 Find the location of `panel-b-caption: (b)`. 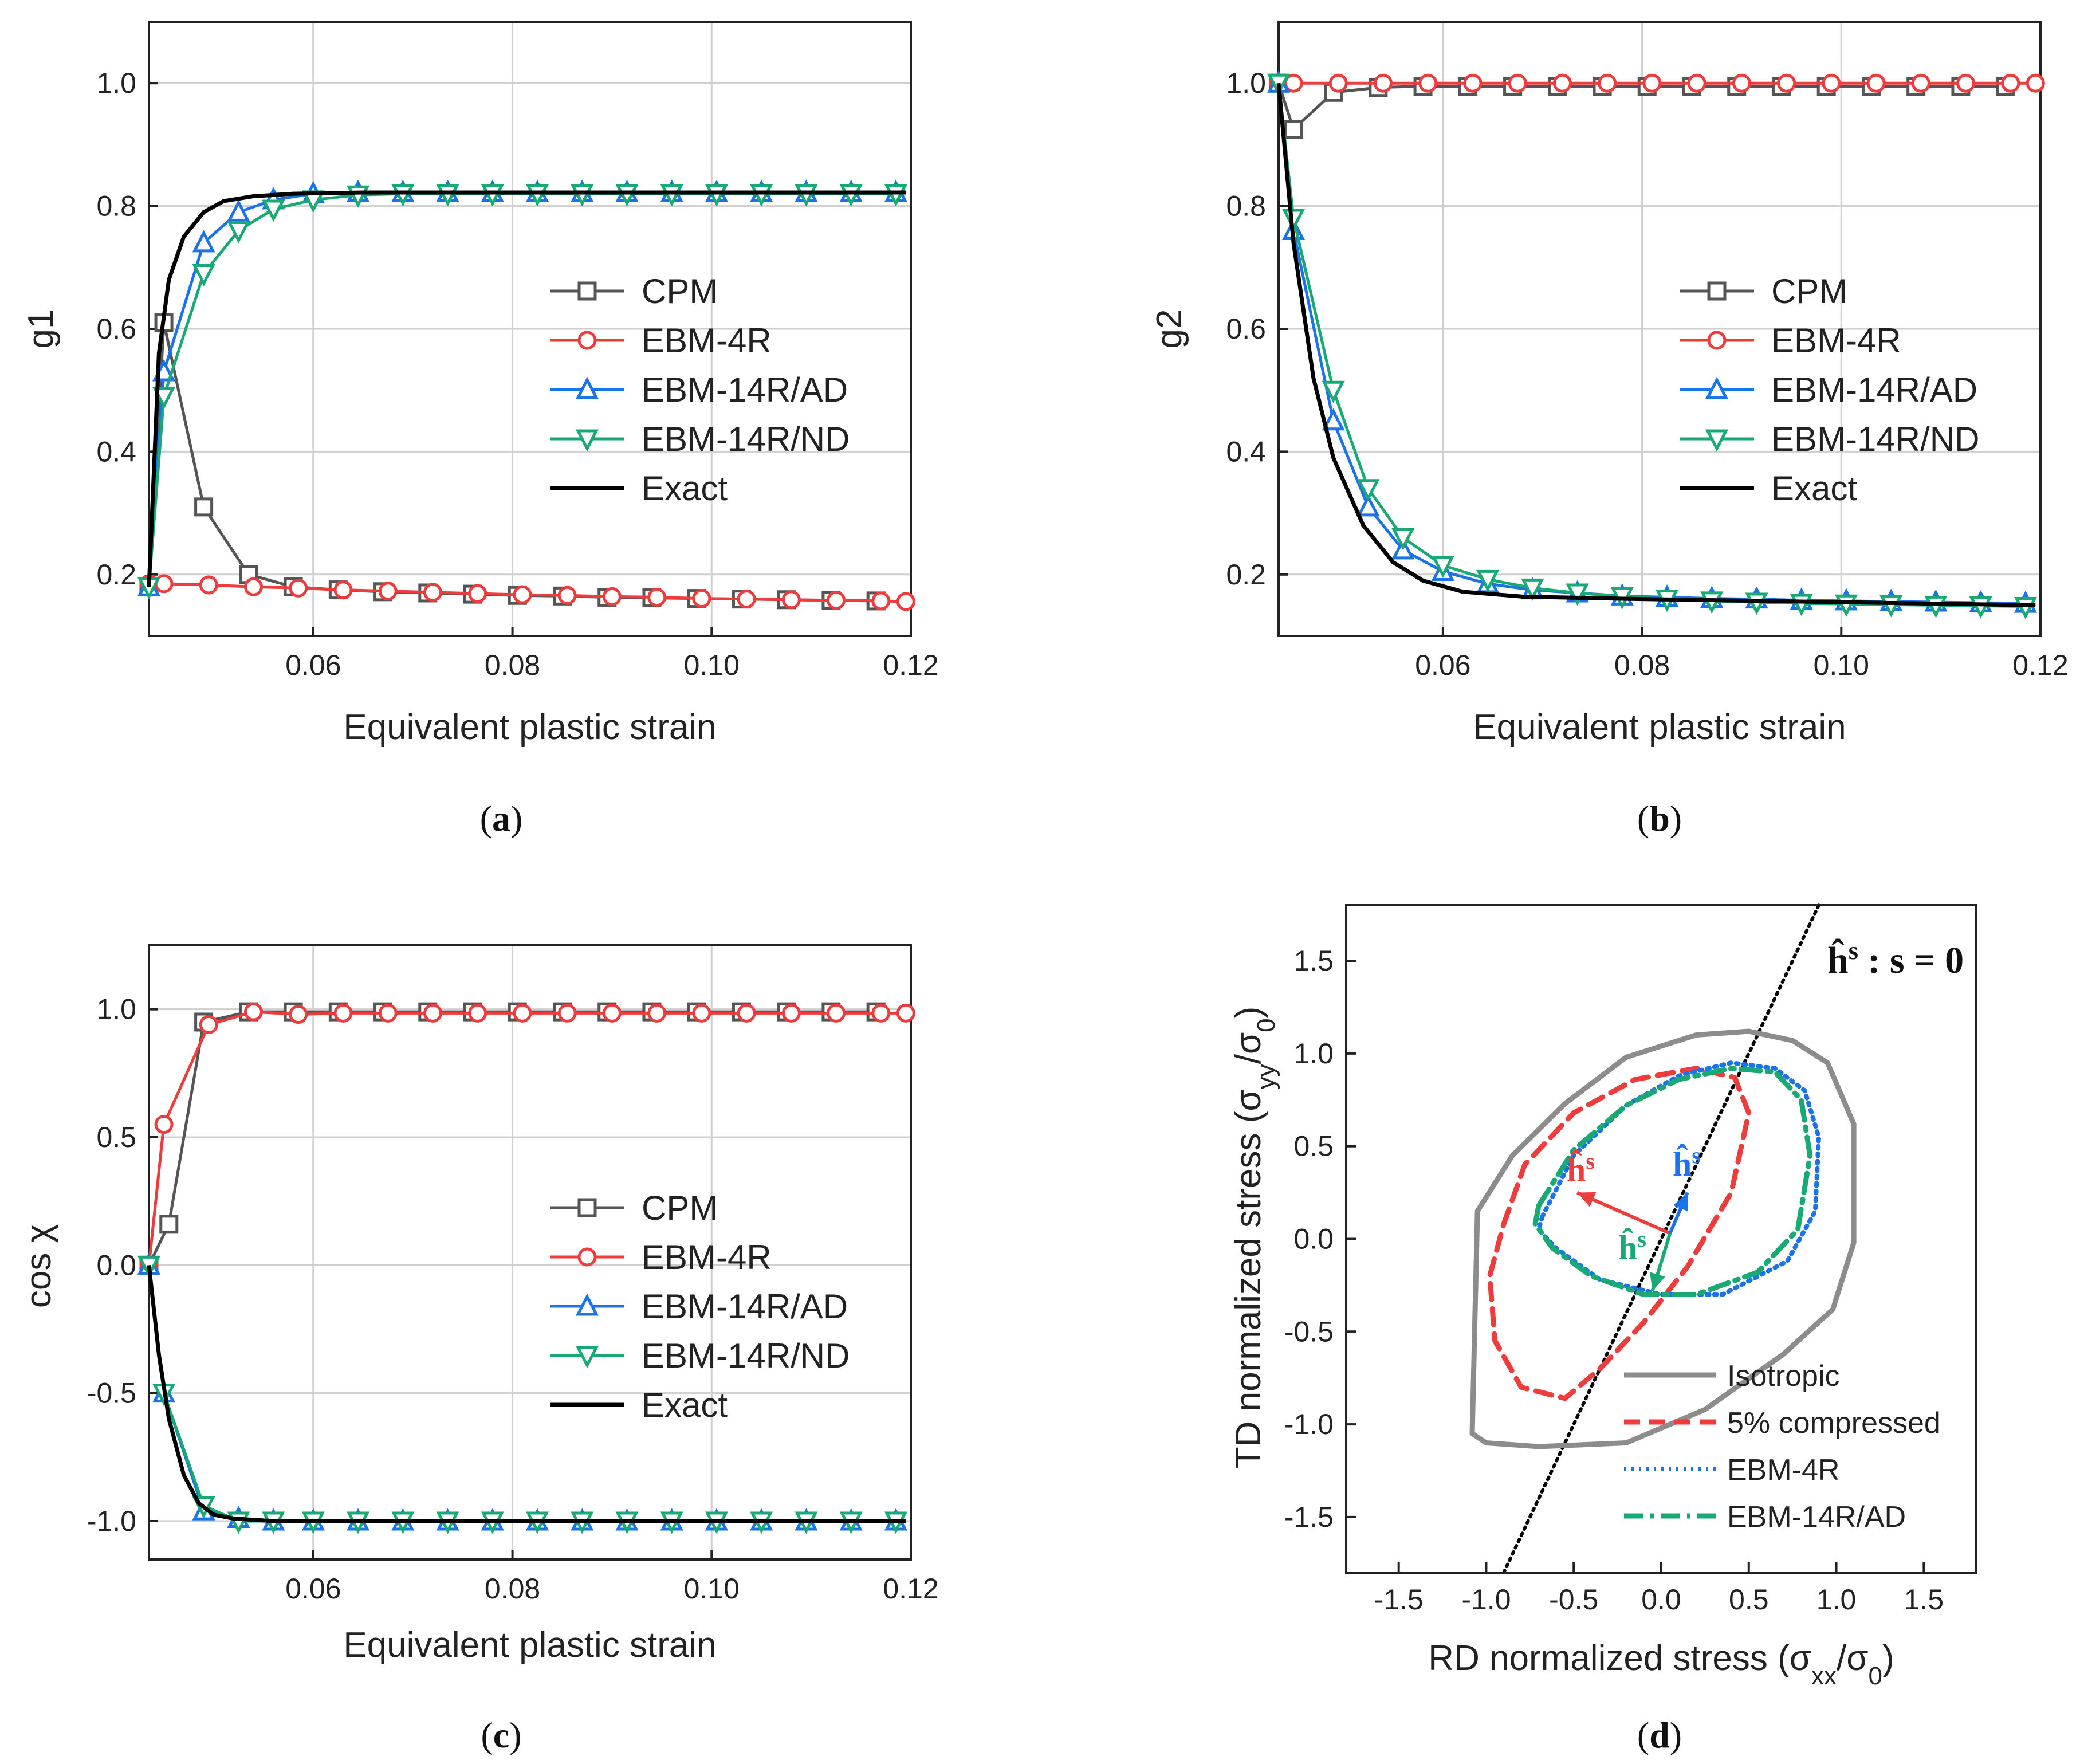

panel-b-caption: (b) is located at coordinates (1659, 818).